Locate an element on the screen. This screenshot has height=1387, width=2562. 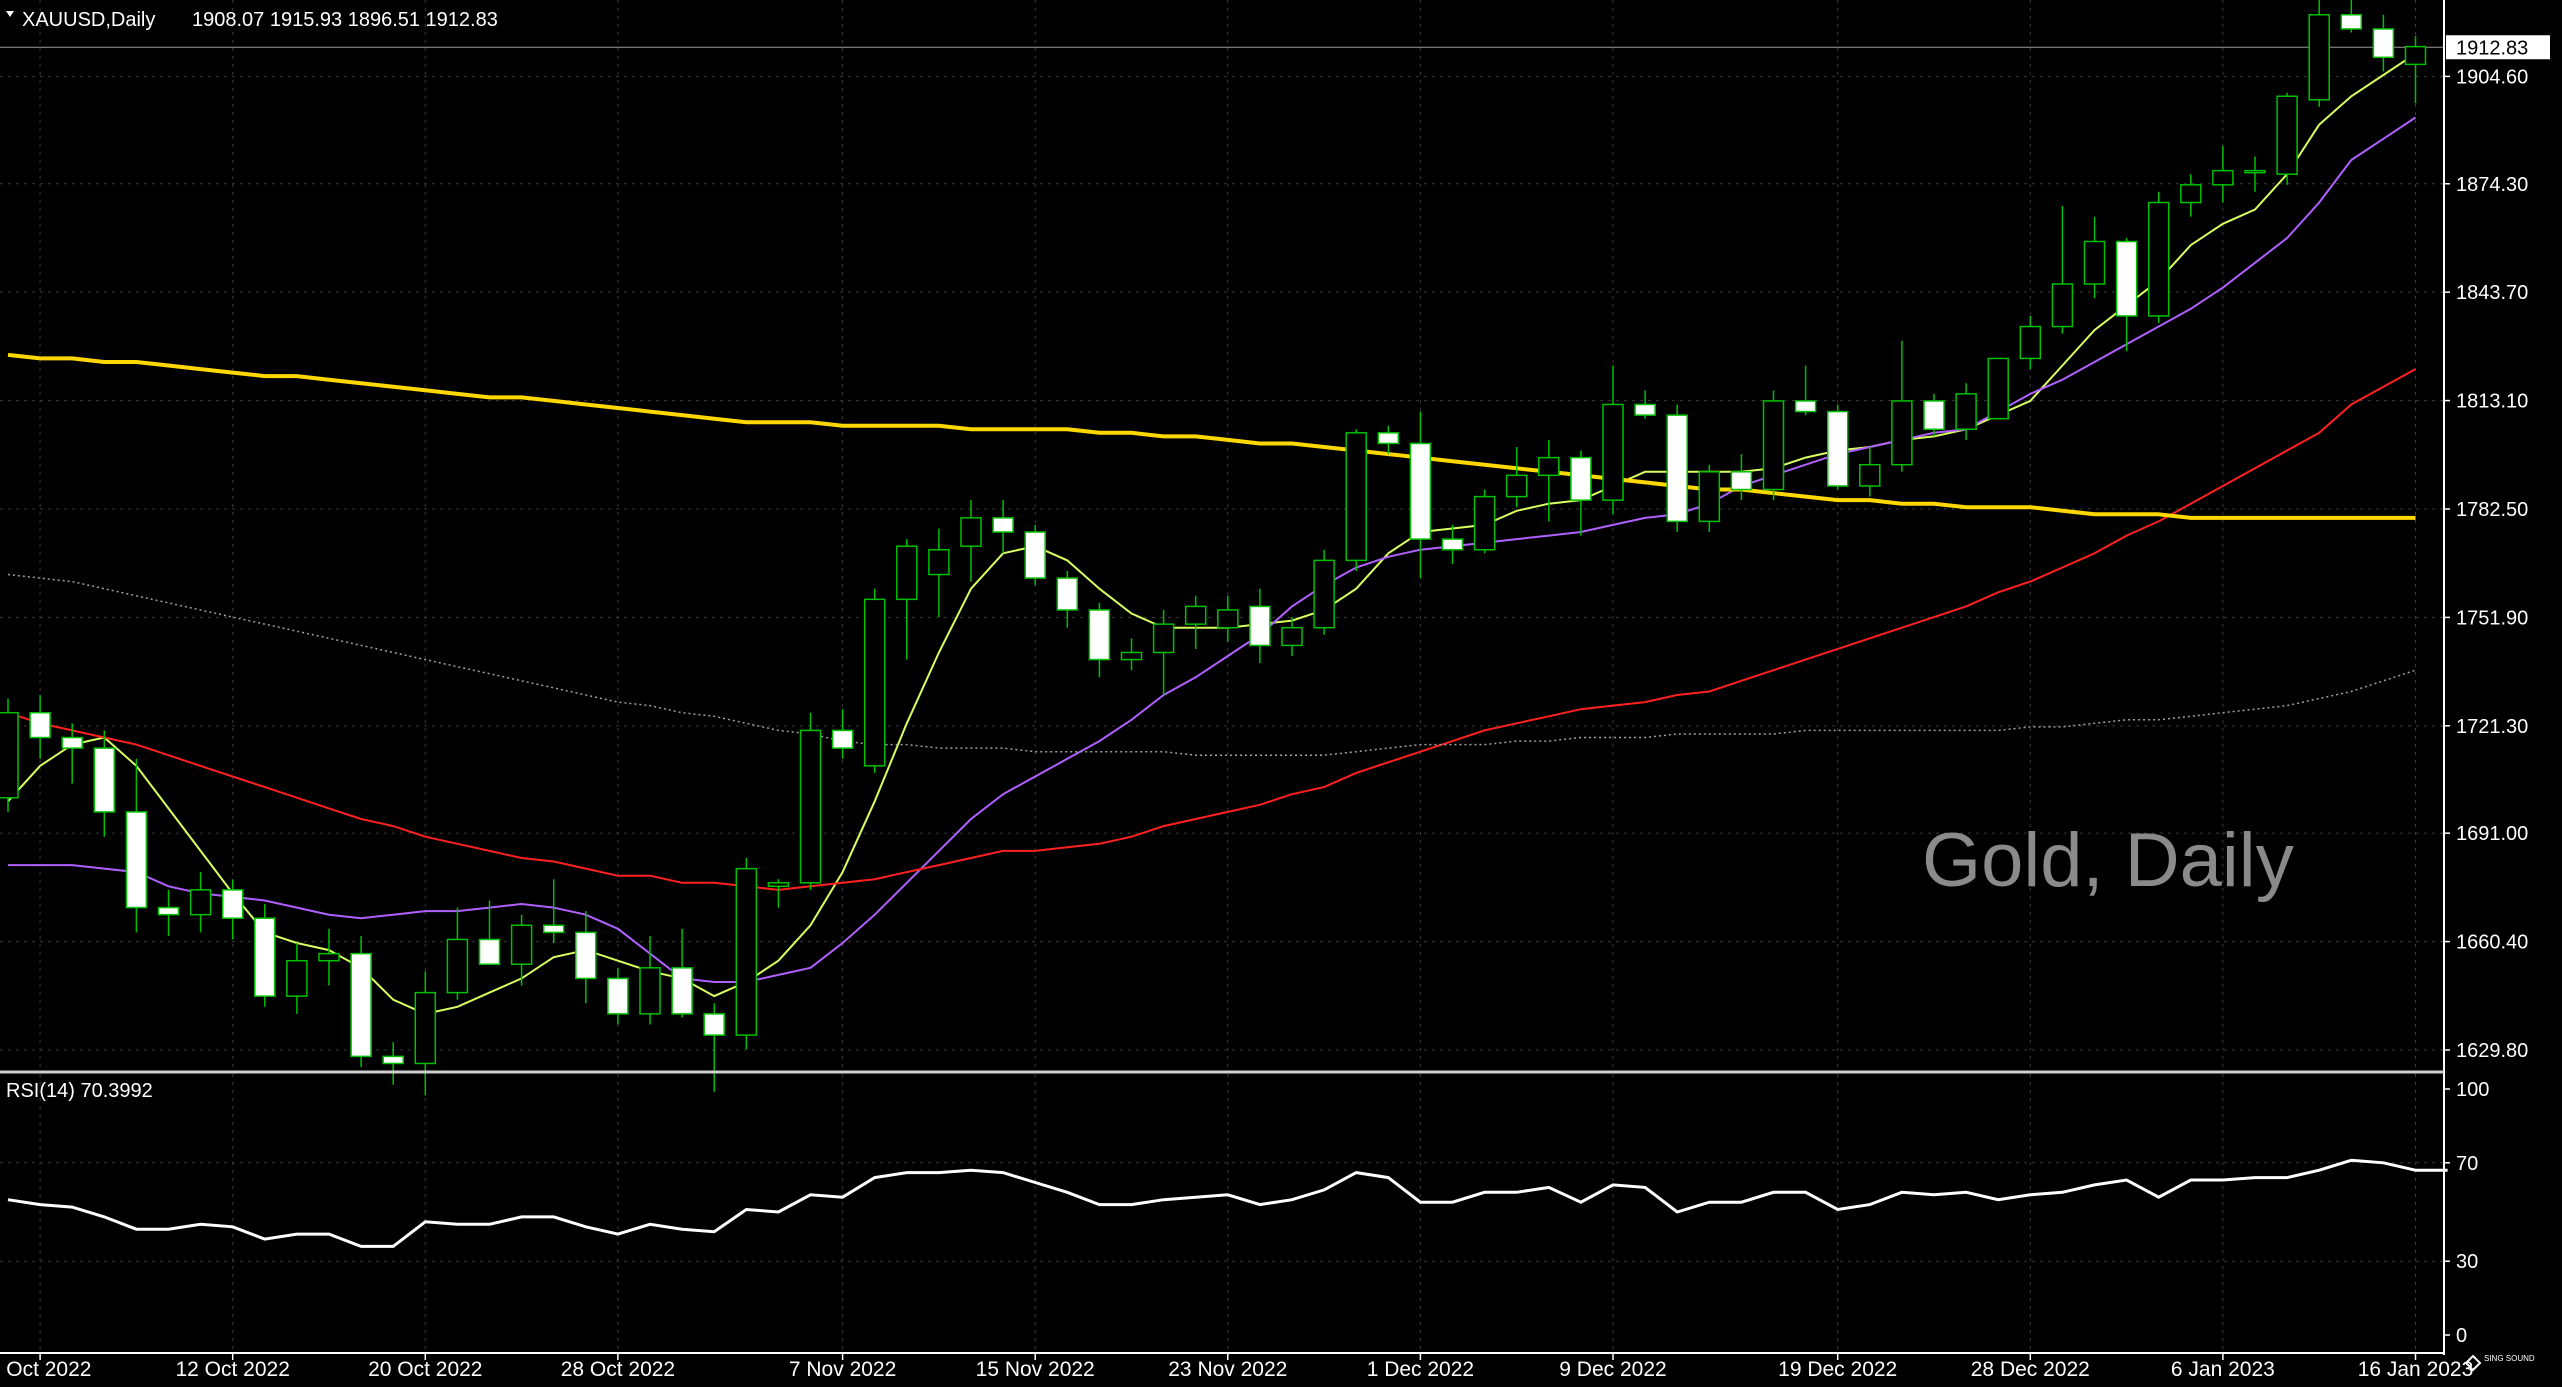
ohlc-label: 1908.07 1915.93 1896.51 1912.83 is located at coordinates (345, 20).